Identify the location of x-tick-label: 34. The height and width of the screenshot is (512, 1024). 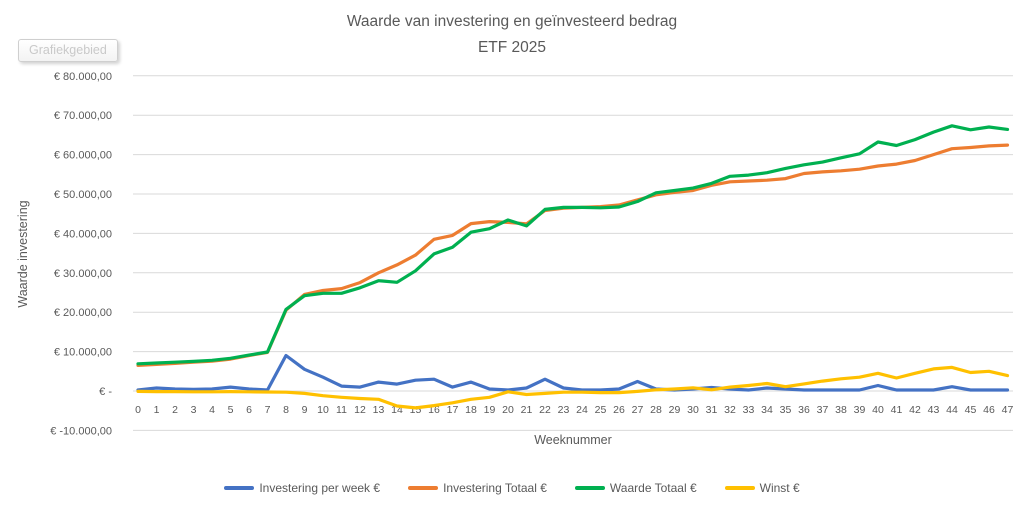
(767, 410).